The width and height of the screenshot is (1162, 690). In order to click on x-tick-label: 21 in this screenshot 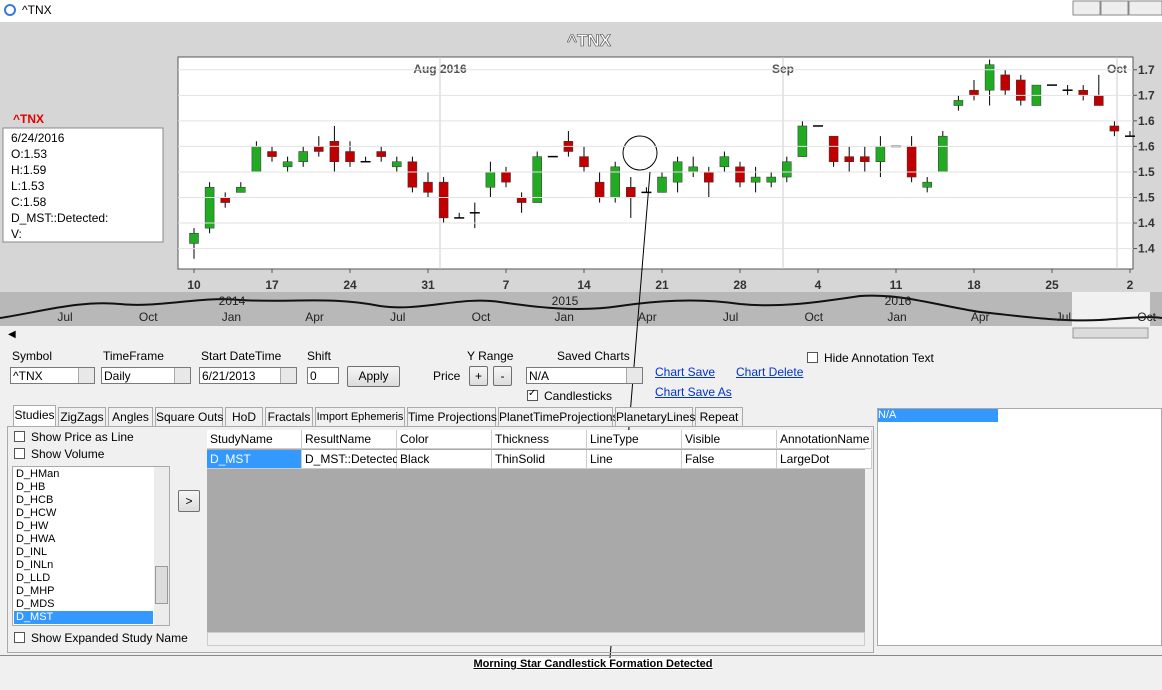, I will do `click(662, 285)`.